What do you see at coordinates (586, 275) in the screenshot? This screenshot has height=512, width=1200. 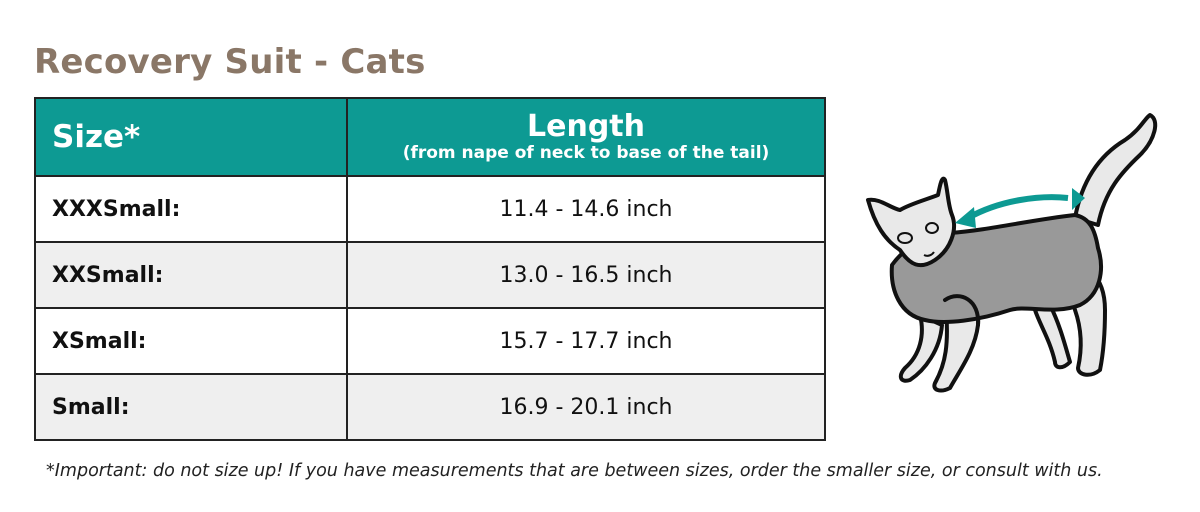 I see `length-cell: 13.0 - 16.5 inch` at bounding box center [586, 275].